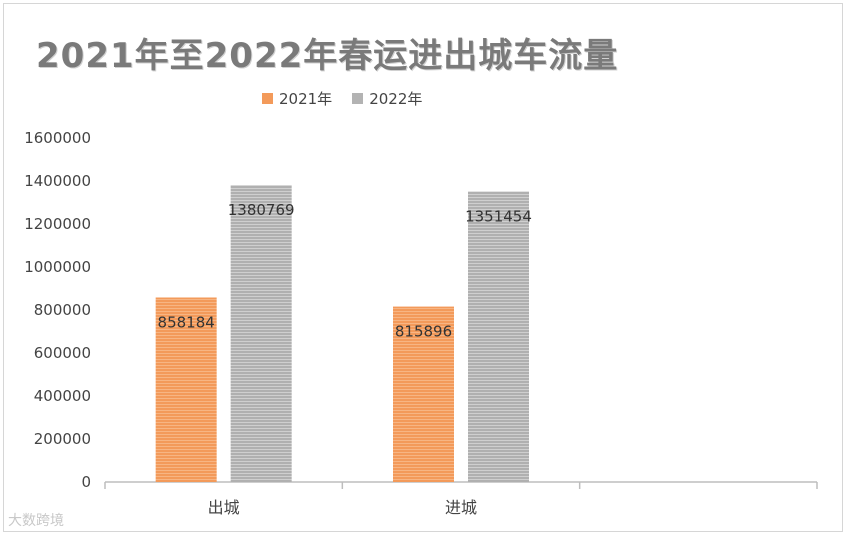 Image resolution: width=849 pixels, height=537 pixels. Describe the element at coordinates (224, 507) in the screenshot. I see `x-tick-label: 出城` at that location.